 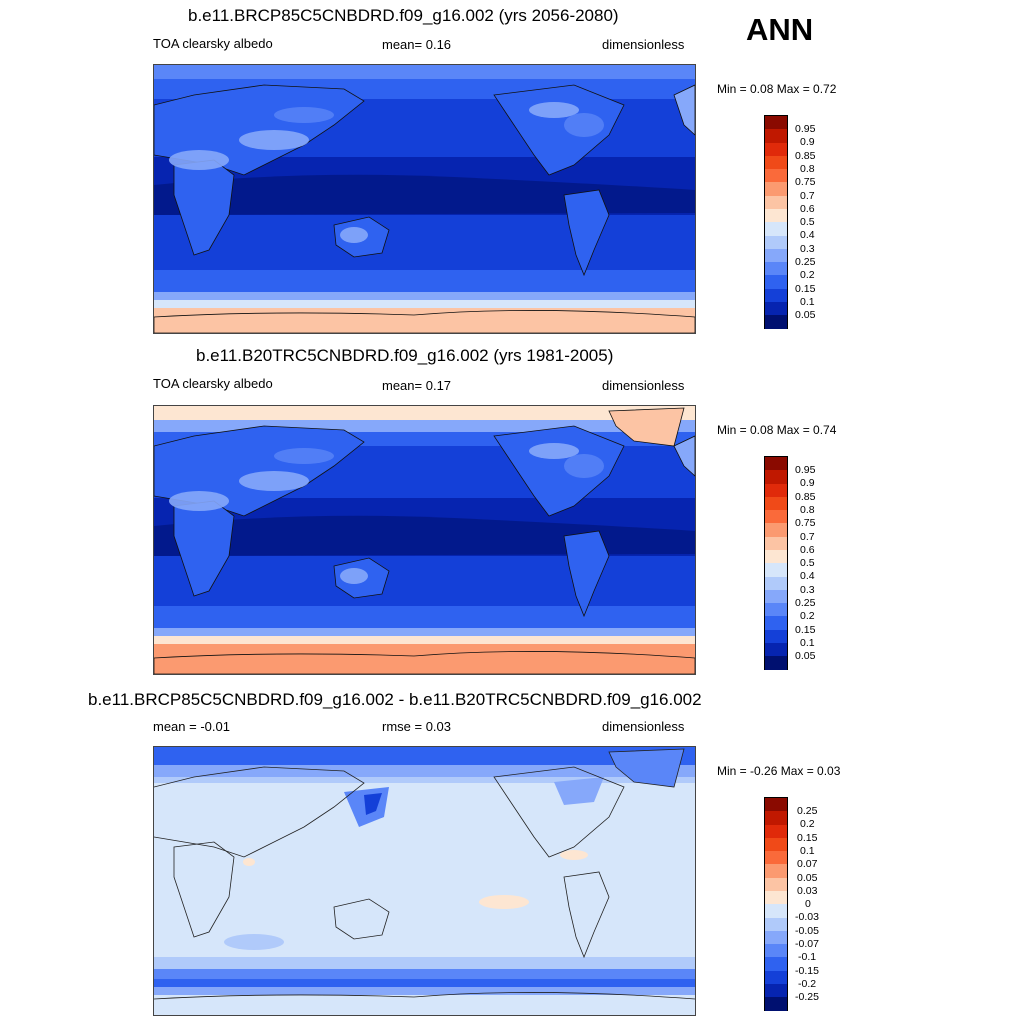 What do you see at coordinates (807, 930) in the screenshot?
I see `colorbar-tick-label: -0.05` at bounding box center [807, 930].